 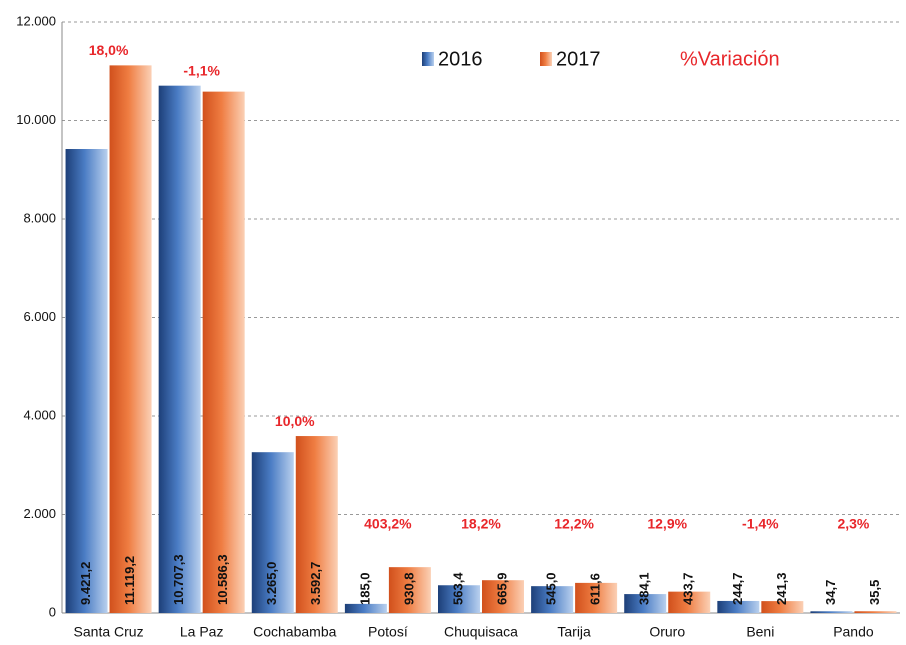 I want to click on value-label: 665,9, so click(x=501, y=588).